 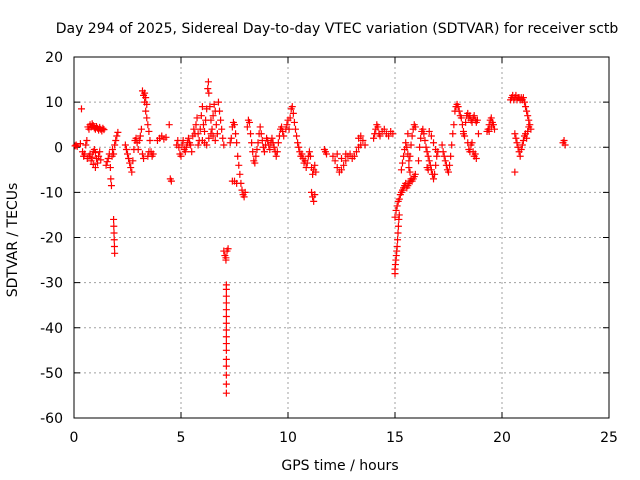 What do you see at coordinates (502, 438) in the screenshot?
I see `x-tick-label: 20` at bounding box center [502, 438].